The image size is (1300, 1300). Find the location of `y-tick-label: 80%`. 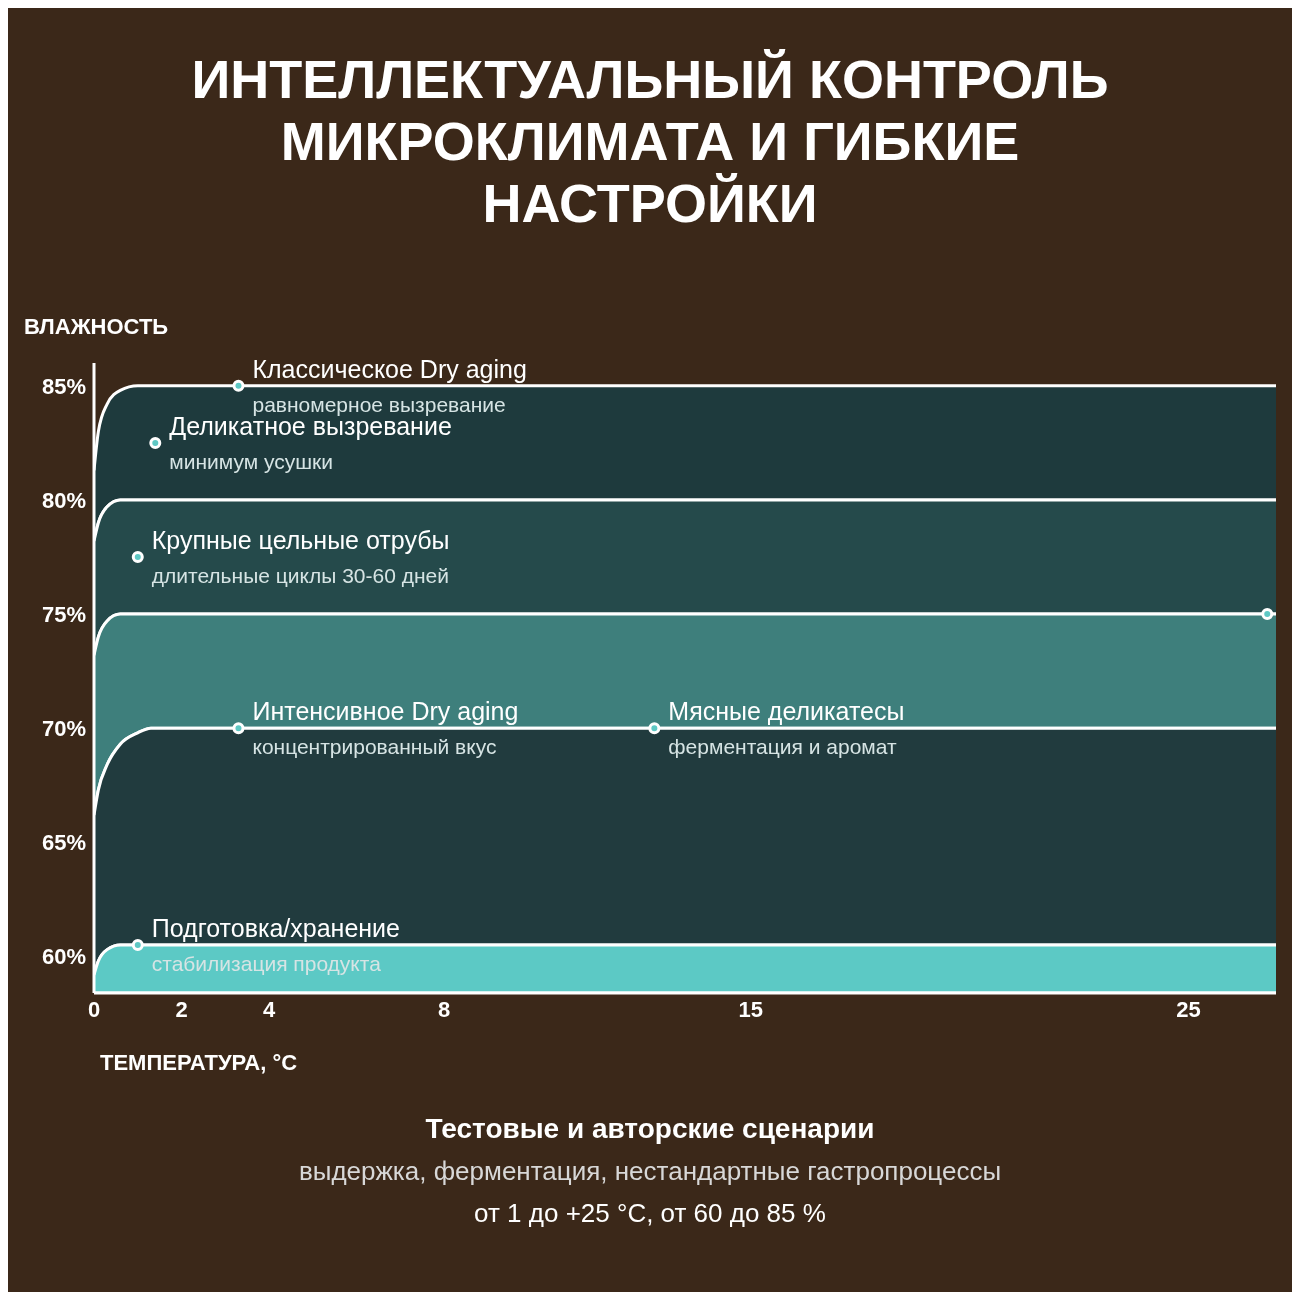

y-tick-label: 80% is located at coordinates (63, 500).